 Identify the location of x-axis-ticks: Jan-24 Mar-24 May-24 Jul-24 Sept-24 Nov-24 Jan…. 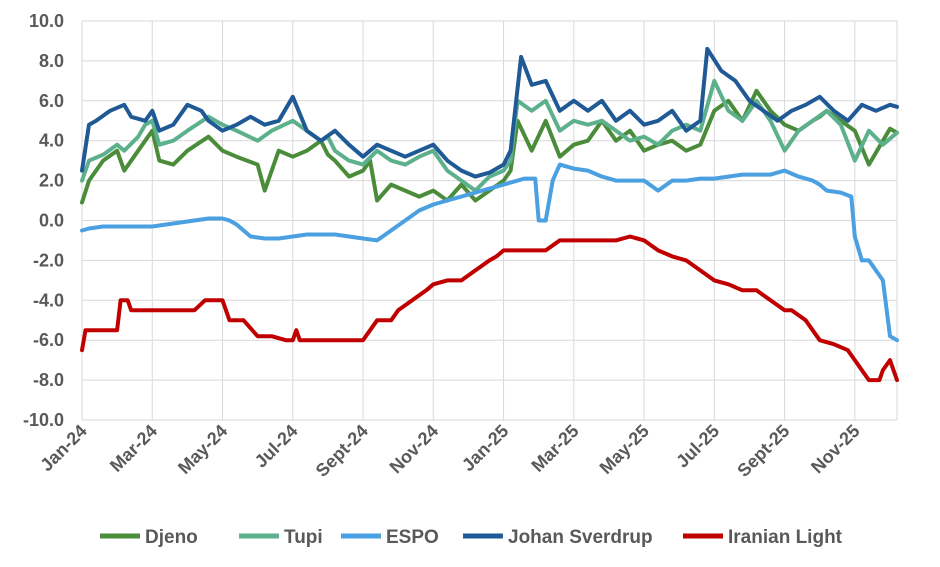
(449, 451).